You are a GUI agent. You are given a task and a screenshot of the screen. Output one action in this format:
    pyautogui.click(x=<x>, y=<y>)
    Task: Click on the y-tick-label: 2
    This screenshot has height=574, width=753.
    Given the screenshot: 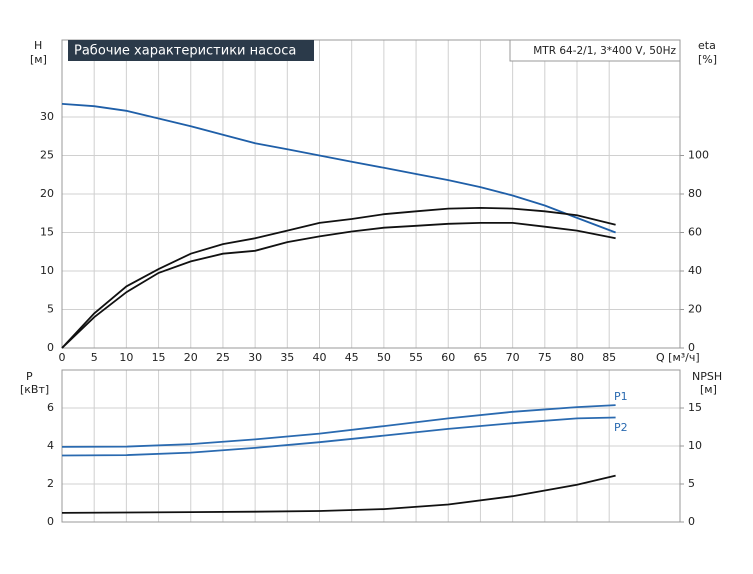 What is the action you would take?
    pyautogui.click(x=50, y=483)
    